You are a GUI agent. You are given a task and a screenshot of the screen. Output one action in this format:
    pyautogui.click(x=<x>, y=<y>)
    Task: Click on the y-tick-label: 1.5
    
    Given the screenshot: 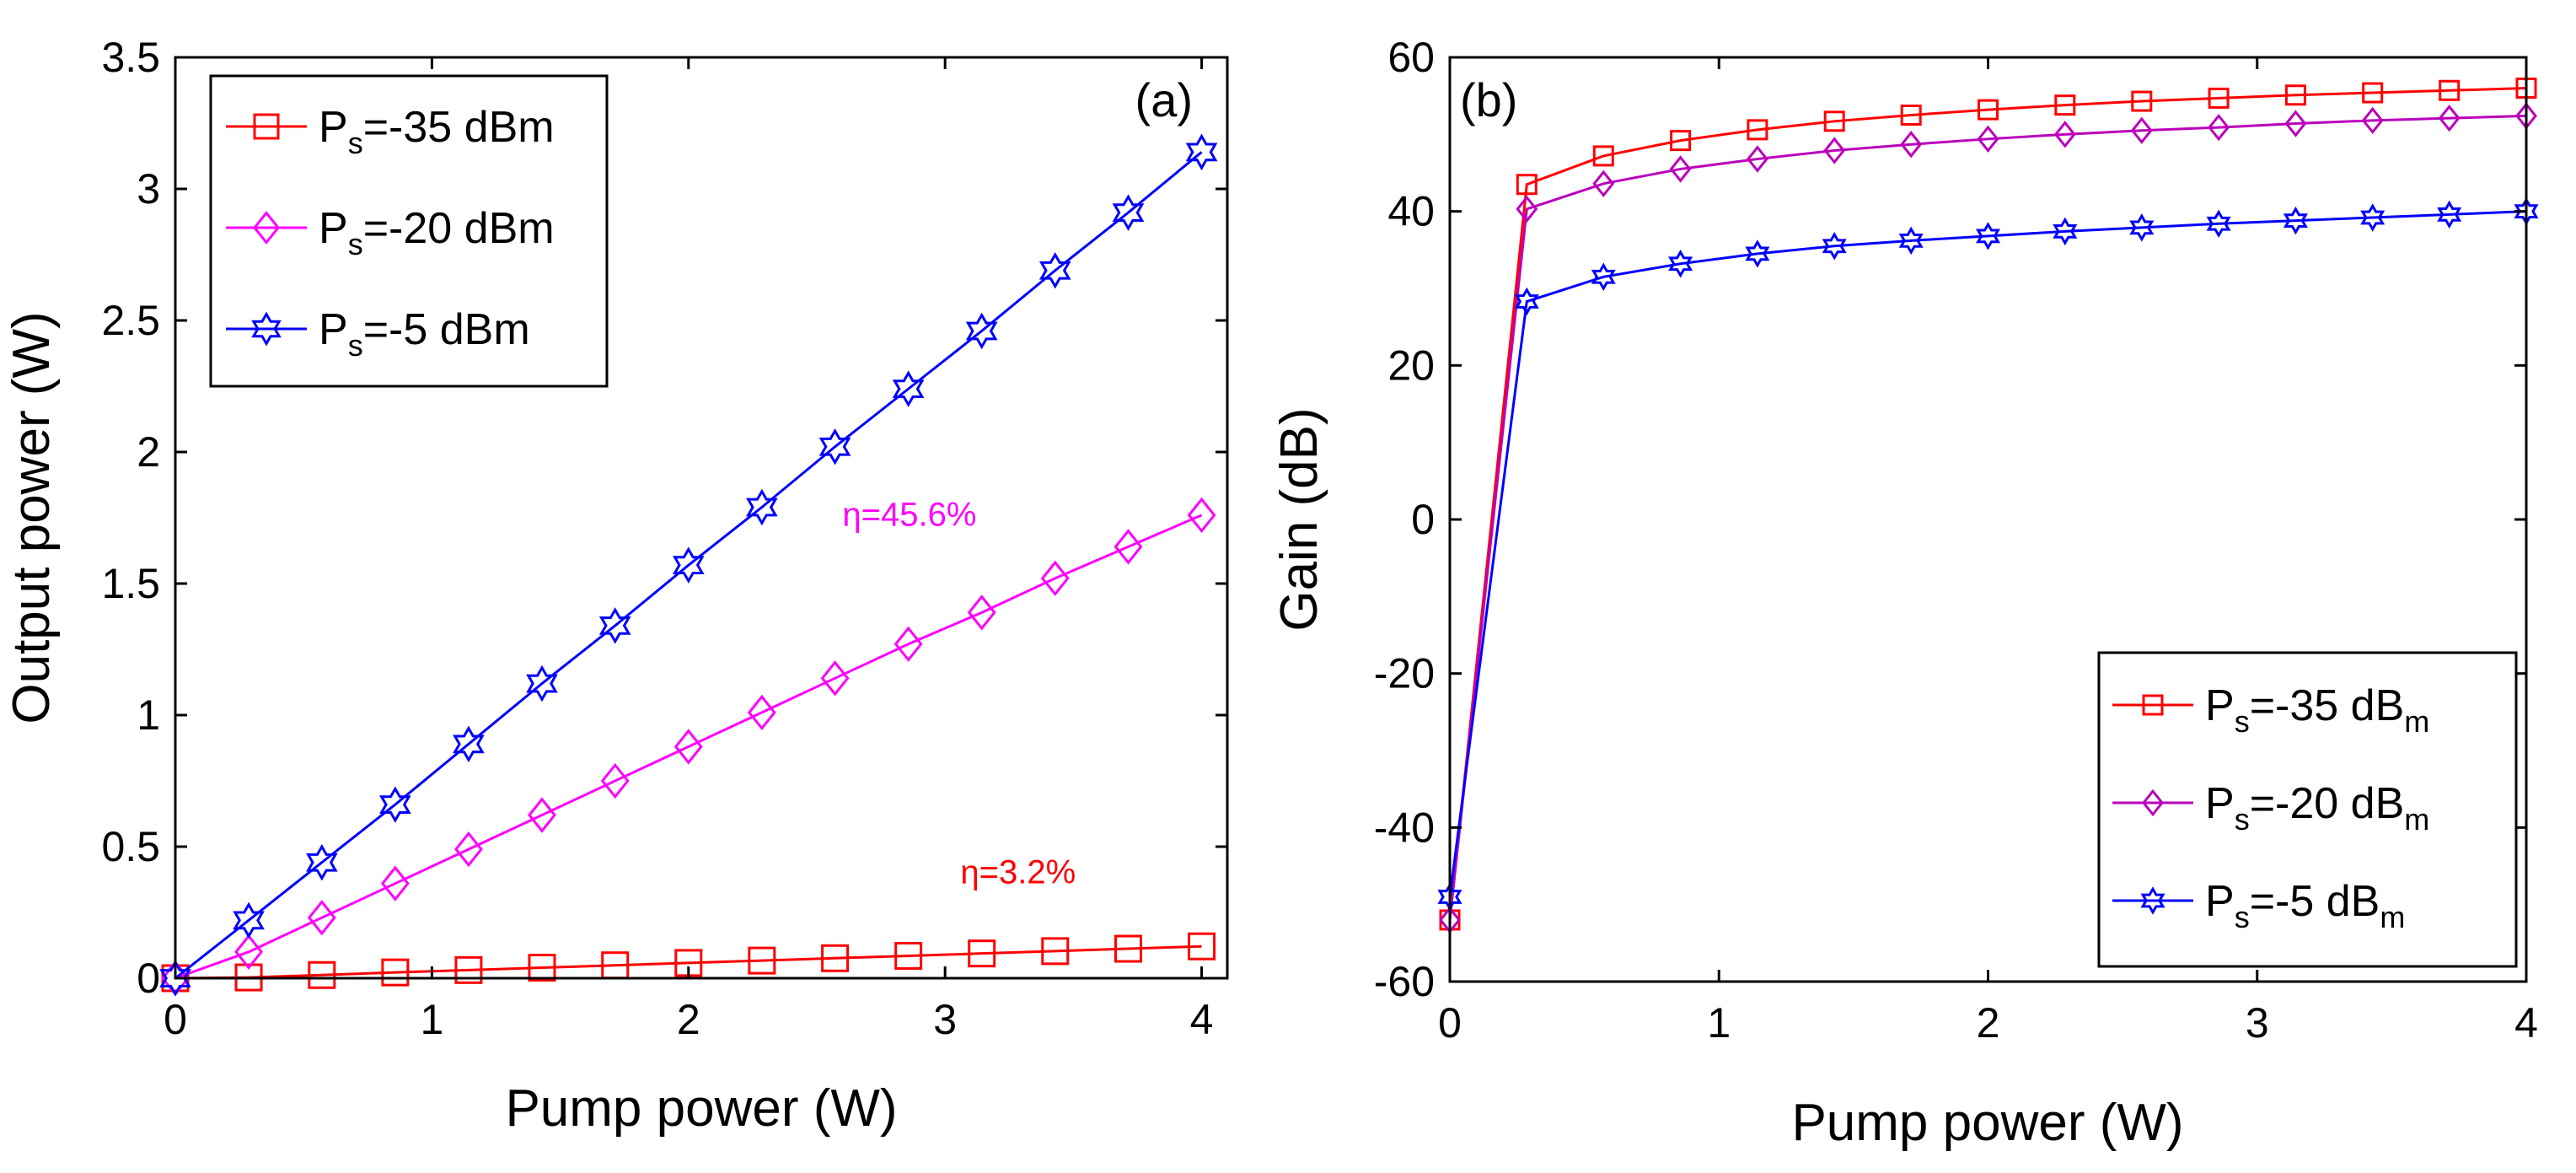 What is the action you would take?
    pyautogui.click(x=130, y=583)
    